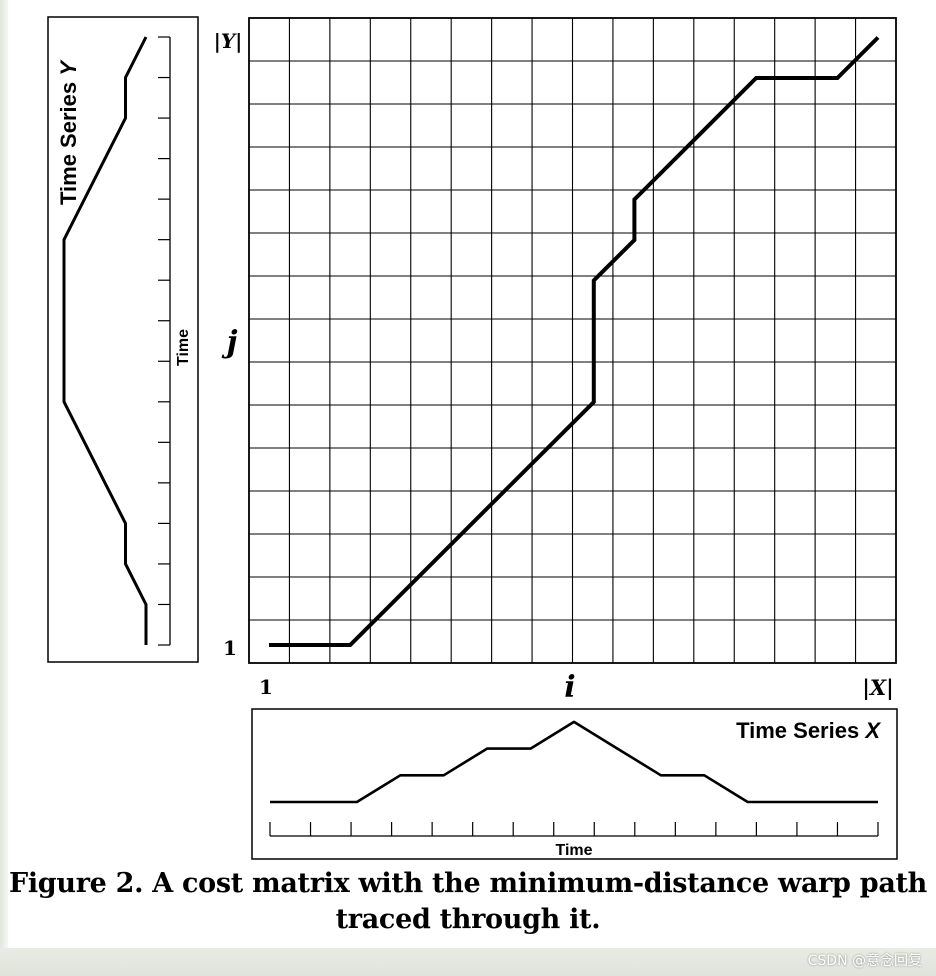 This screenshot has height=976, width=936. I want to click on time-series-y-axis-label: Time, so click(183, 347).